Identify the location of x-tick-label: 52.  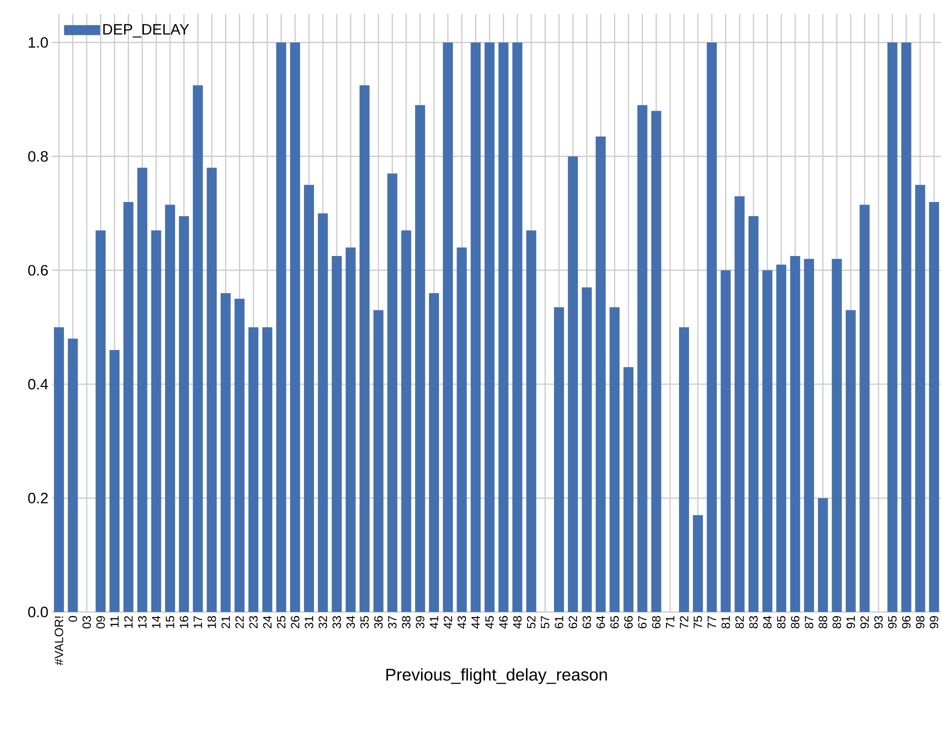
(531, 622).